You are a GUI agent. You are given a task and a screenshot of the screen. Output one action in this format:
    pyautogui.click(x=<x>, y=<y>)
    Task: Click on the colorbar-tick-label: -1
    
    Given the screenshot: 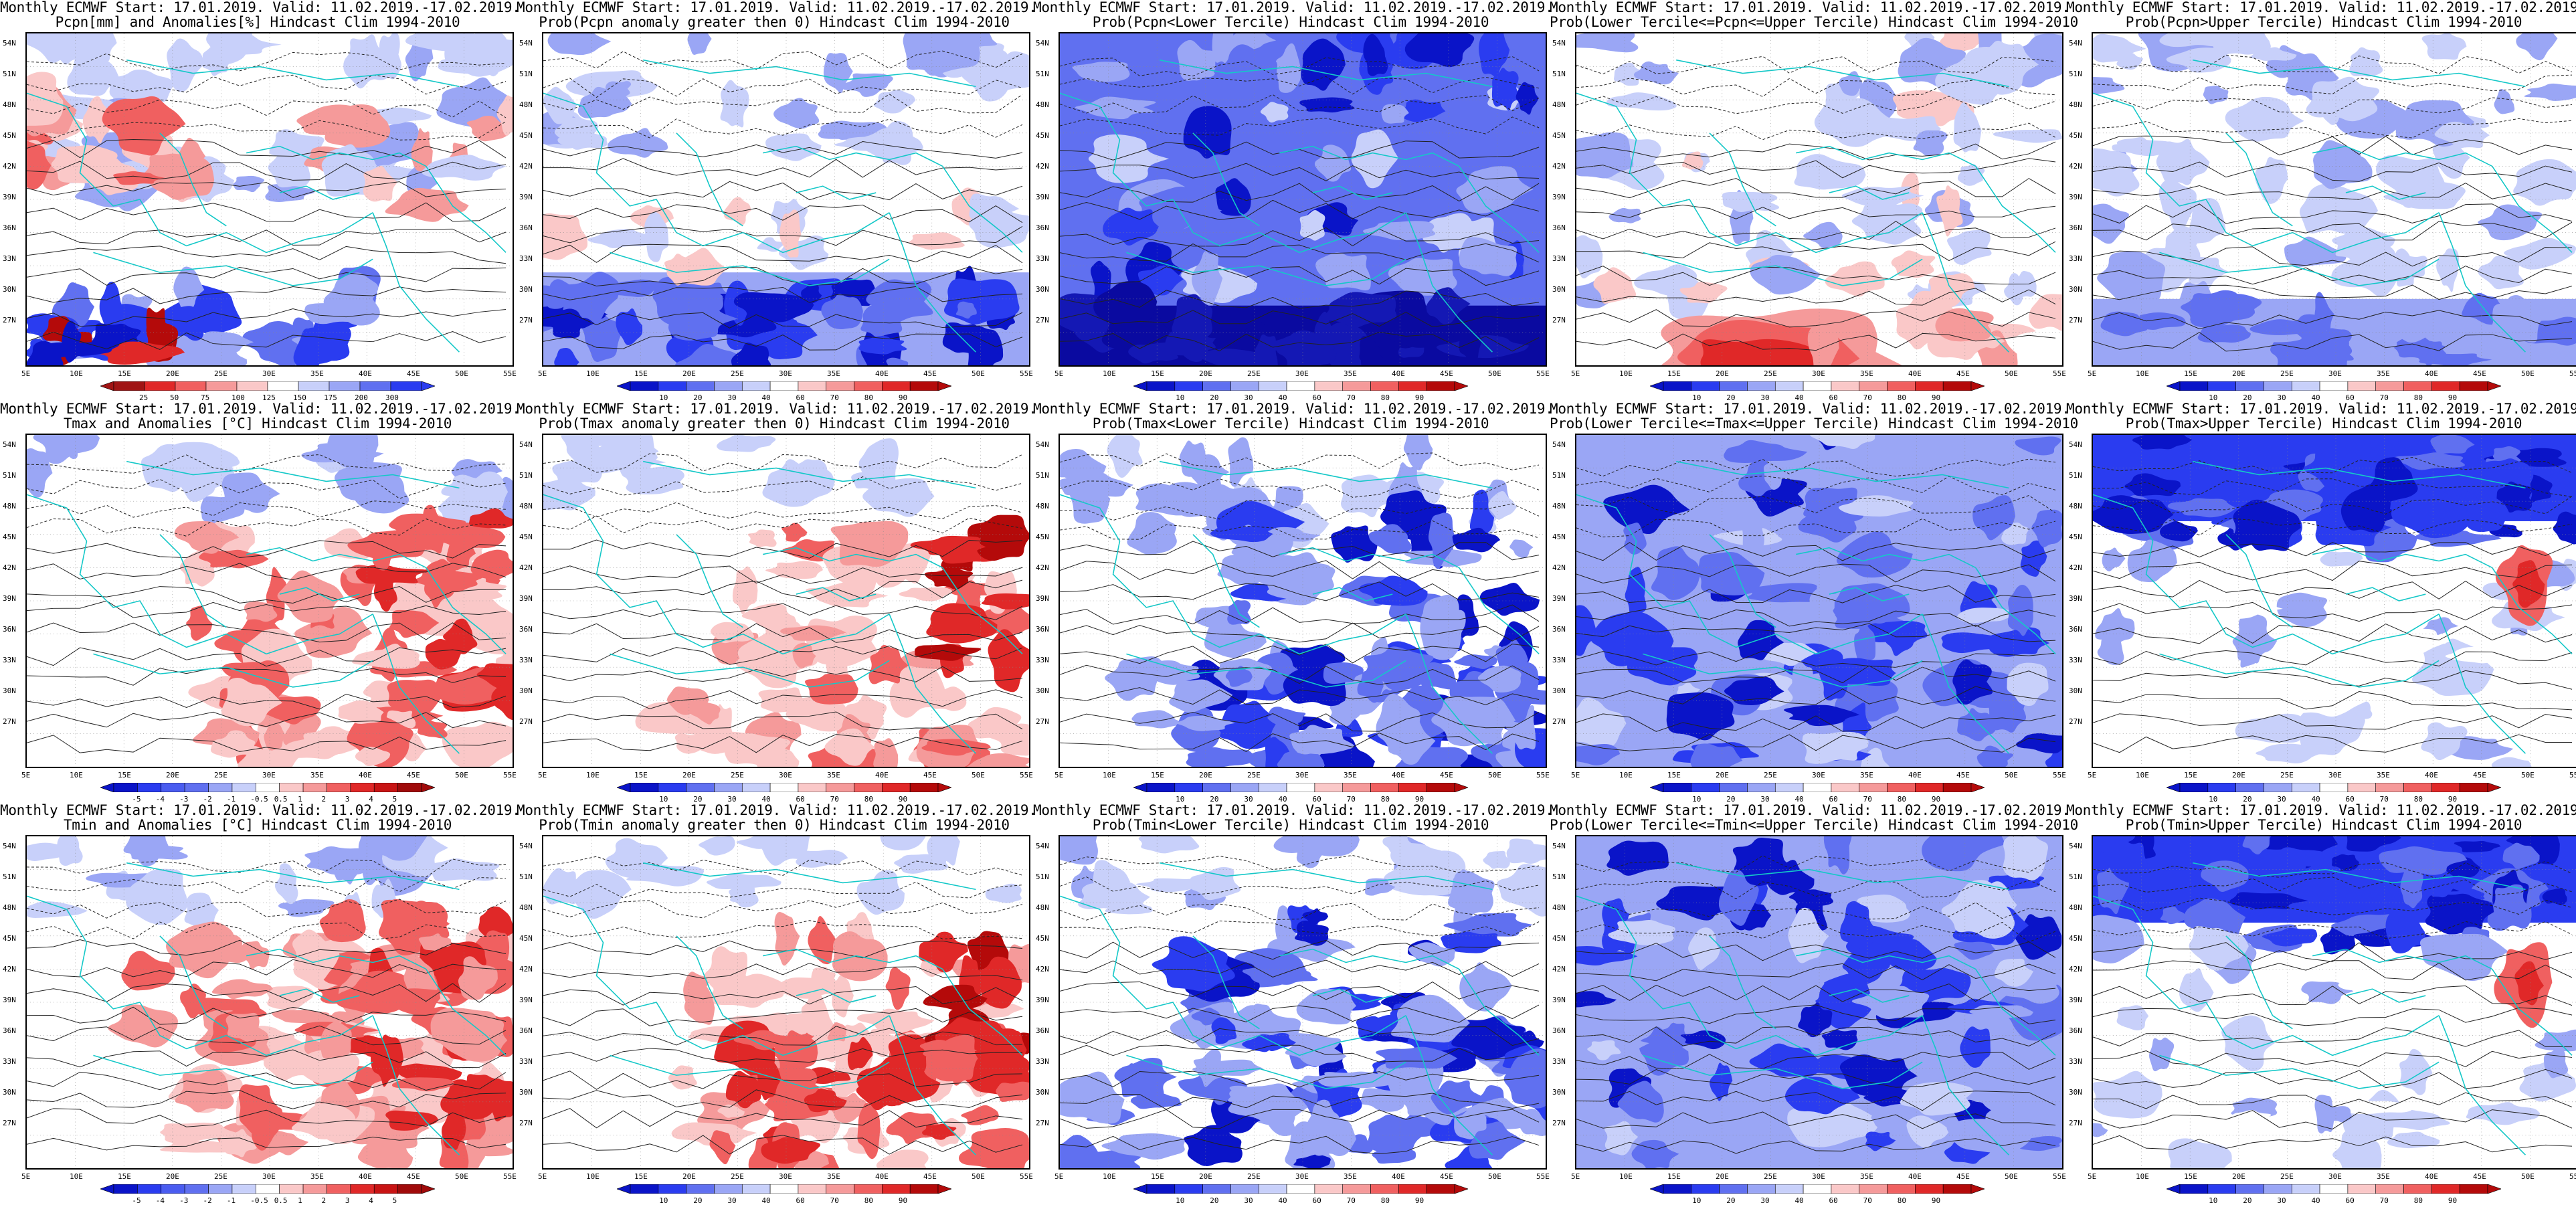 What is the action you would take?
    pyautogui.click(x=231, y=1200)
    